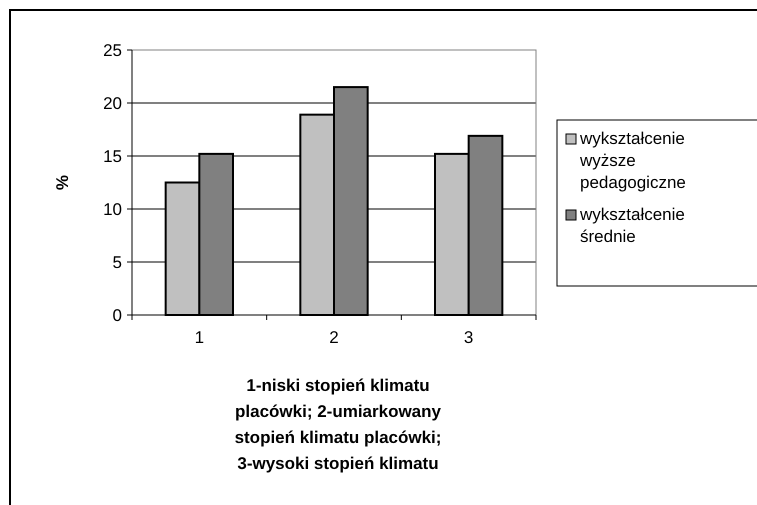 The image size is (757, 505). I want to click on y-tick-label: 15, so click(112, 156).